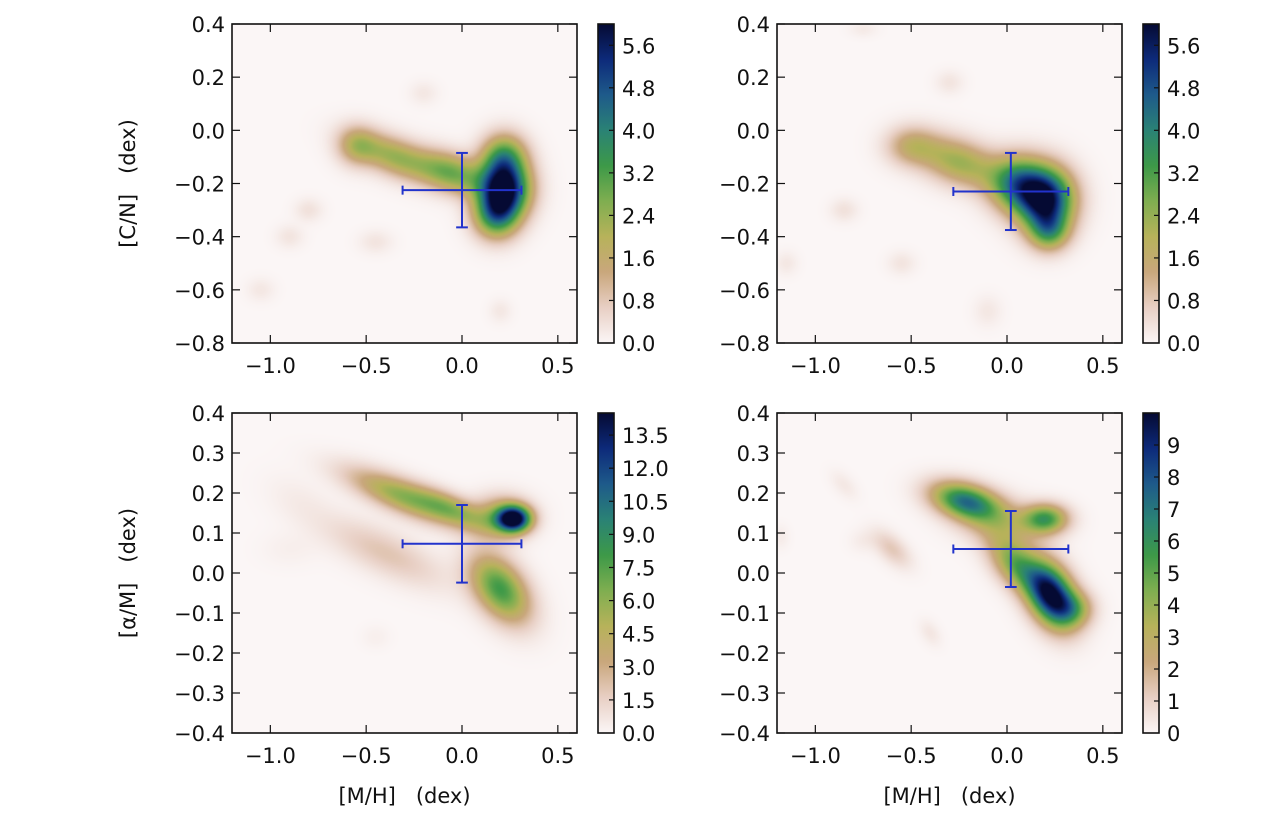  What do you see at coordinates (1173, 638) in the screenshot?
I see `colorbar-tick-label: 3` at bounding box center [1173, 638].